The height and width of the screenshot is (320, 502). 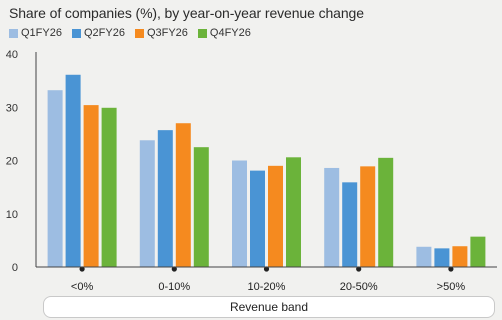 I want to click on y-tick-label: 20, so click(x=12, y=162).